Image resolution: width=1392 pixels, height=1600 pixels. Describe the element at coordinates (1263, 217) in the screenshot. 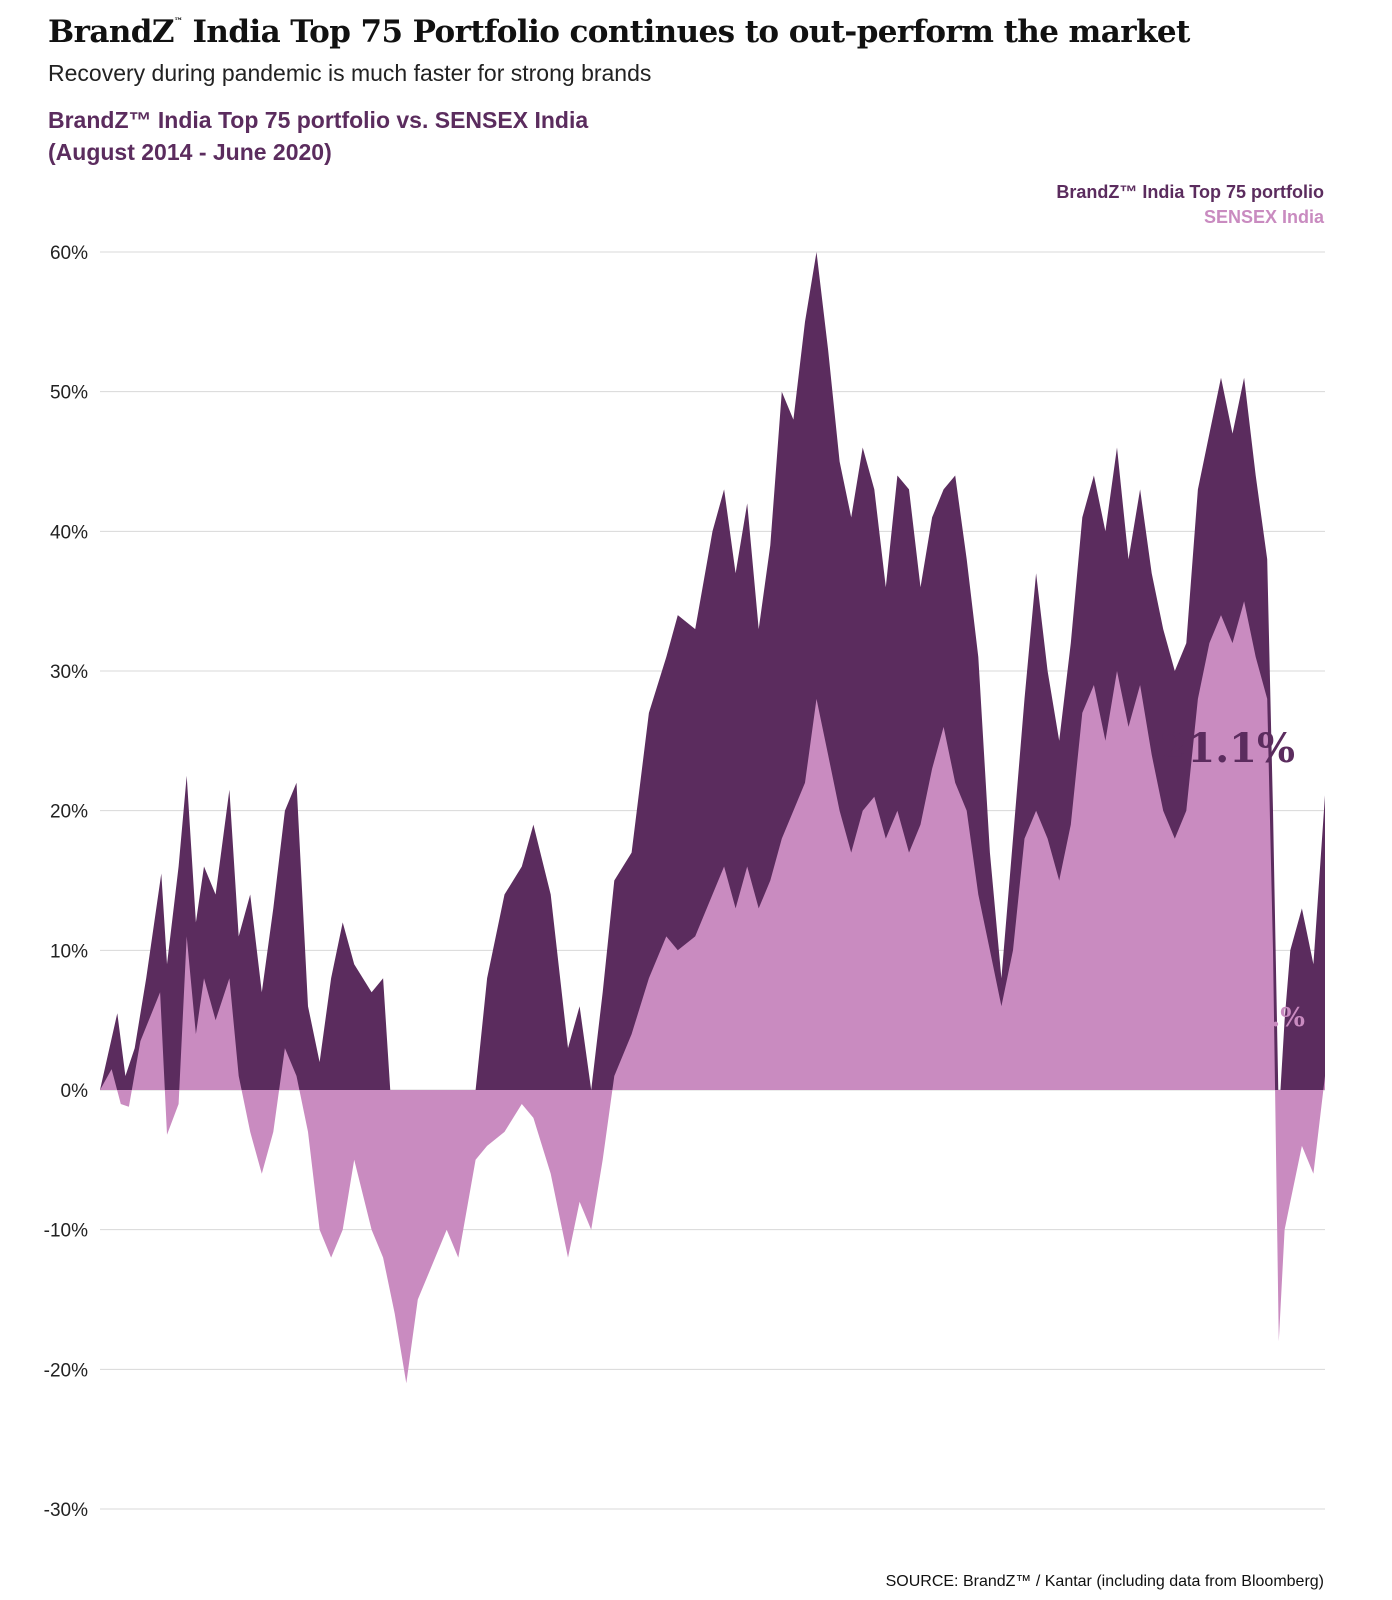

I see `legend-item-sensex: SENSEX India` at that location.